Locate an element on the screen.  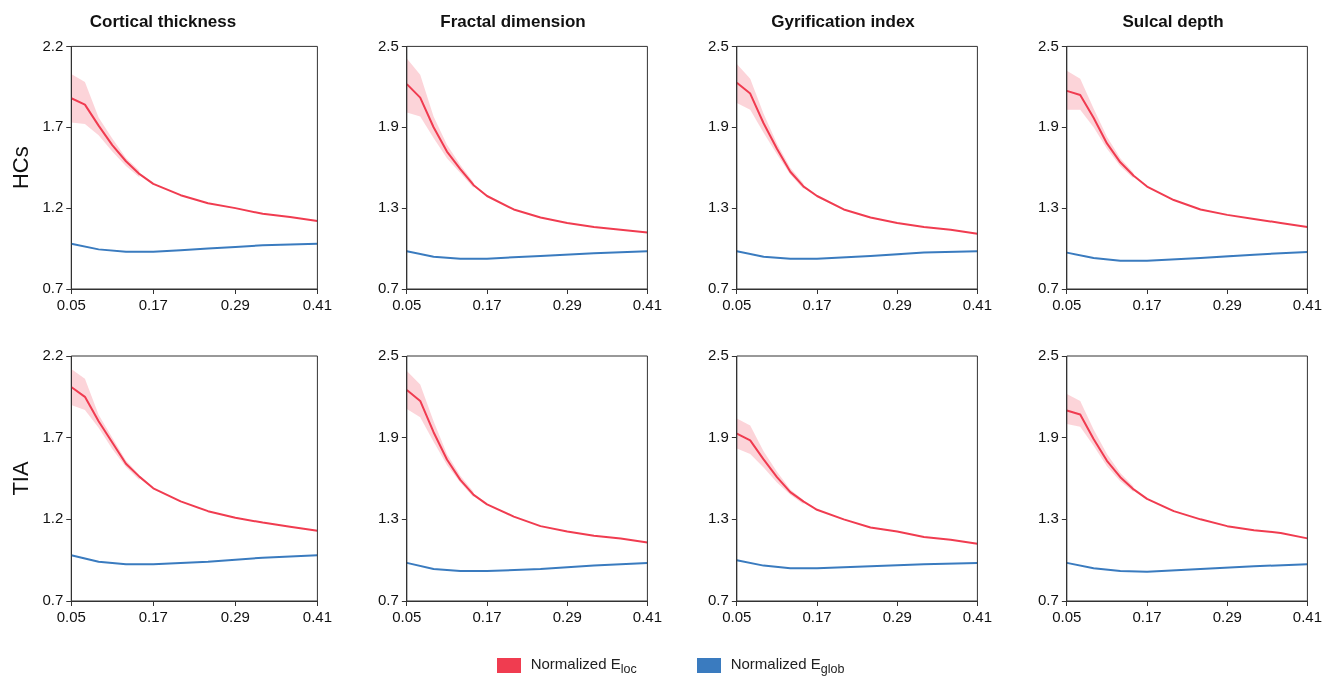
chart-title: Cortical thickness is located at coordinates (163, 21).